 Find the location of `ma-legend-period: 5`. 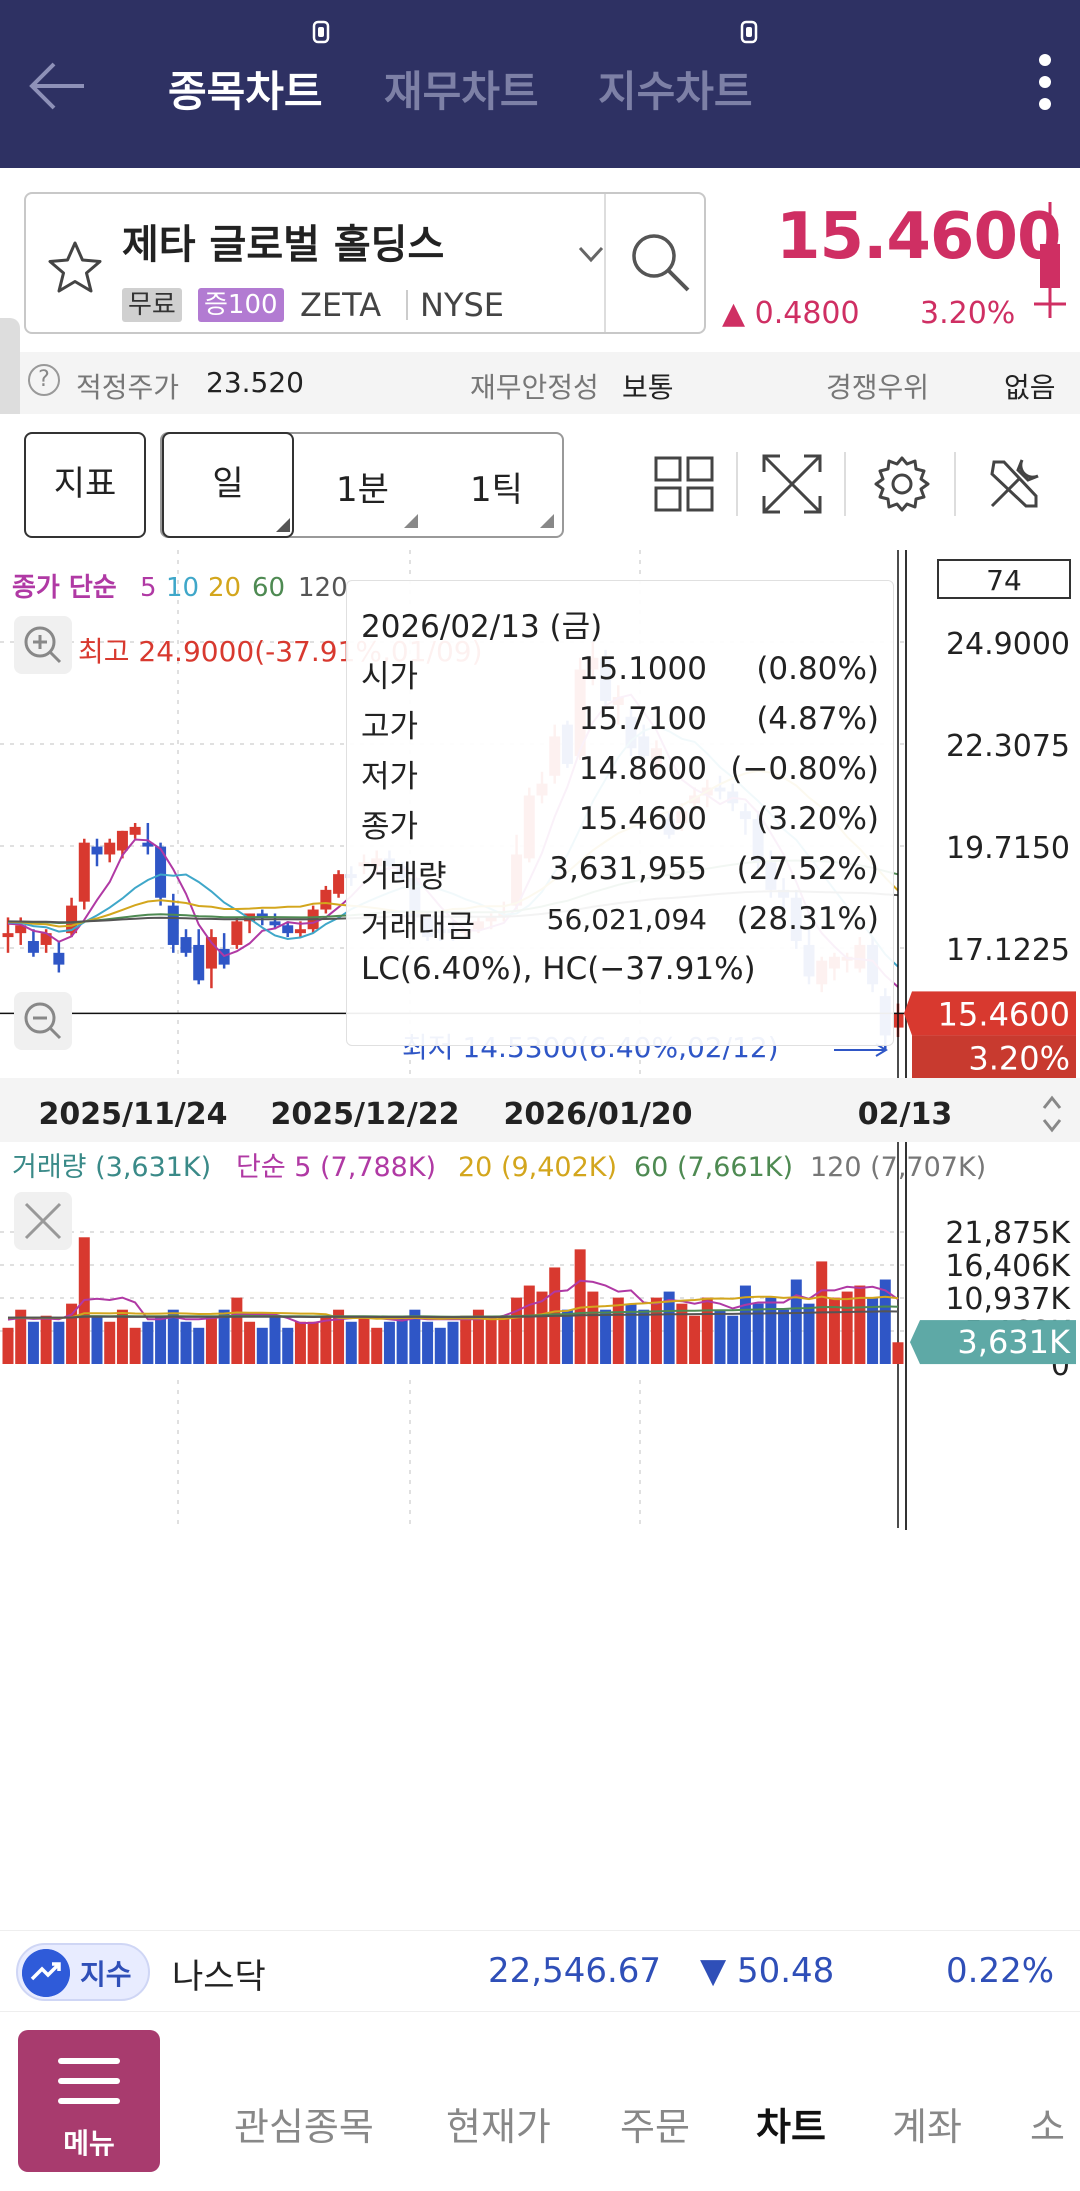

ma-legend-period: 5 is located at coordinates (148, 588).